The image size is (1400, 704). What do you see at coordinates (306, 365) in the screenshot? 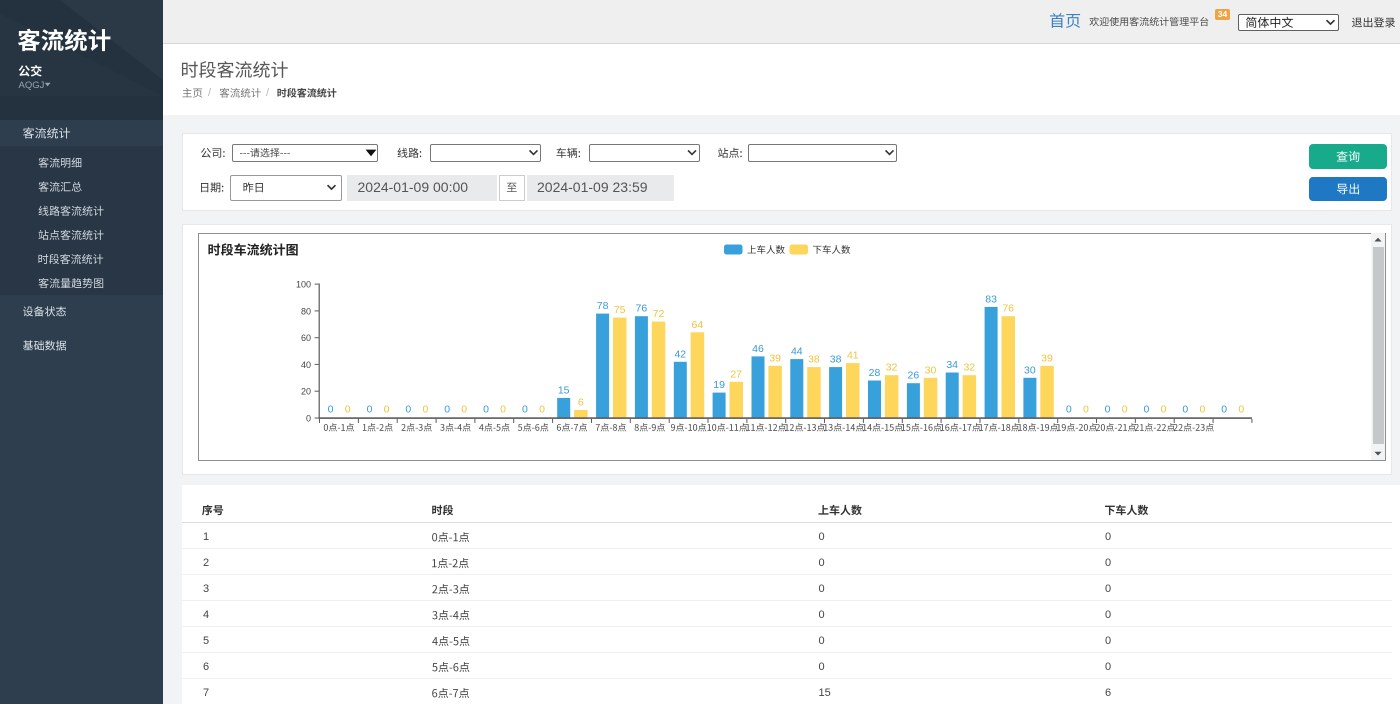
I see `svg-text: 40` at bounding box center [306, 365].